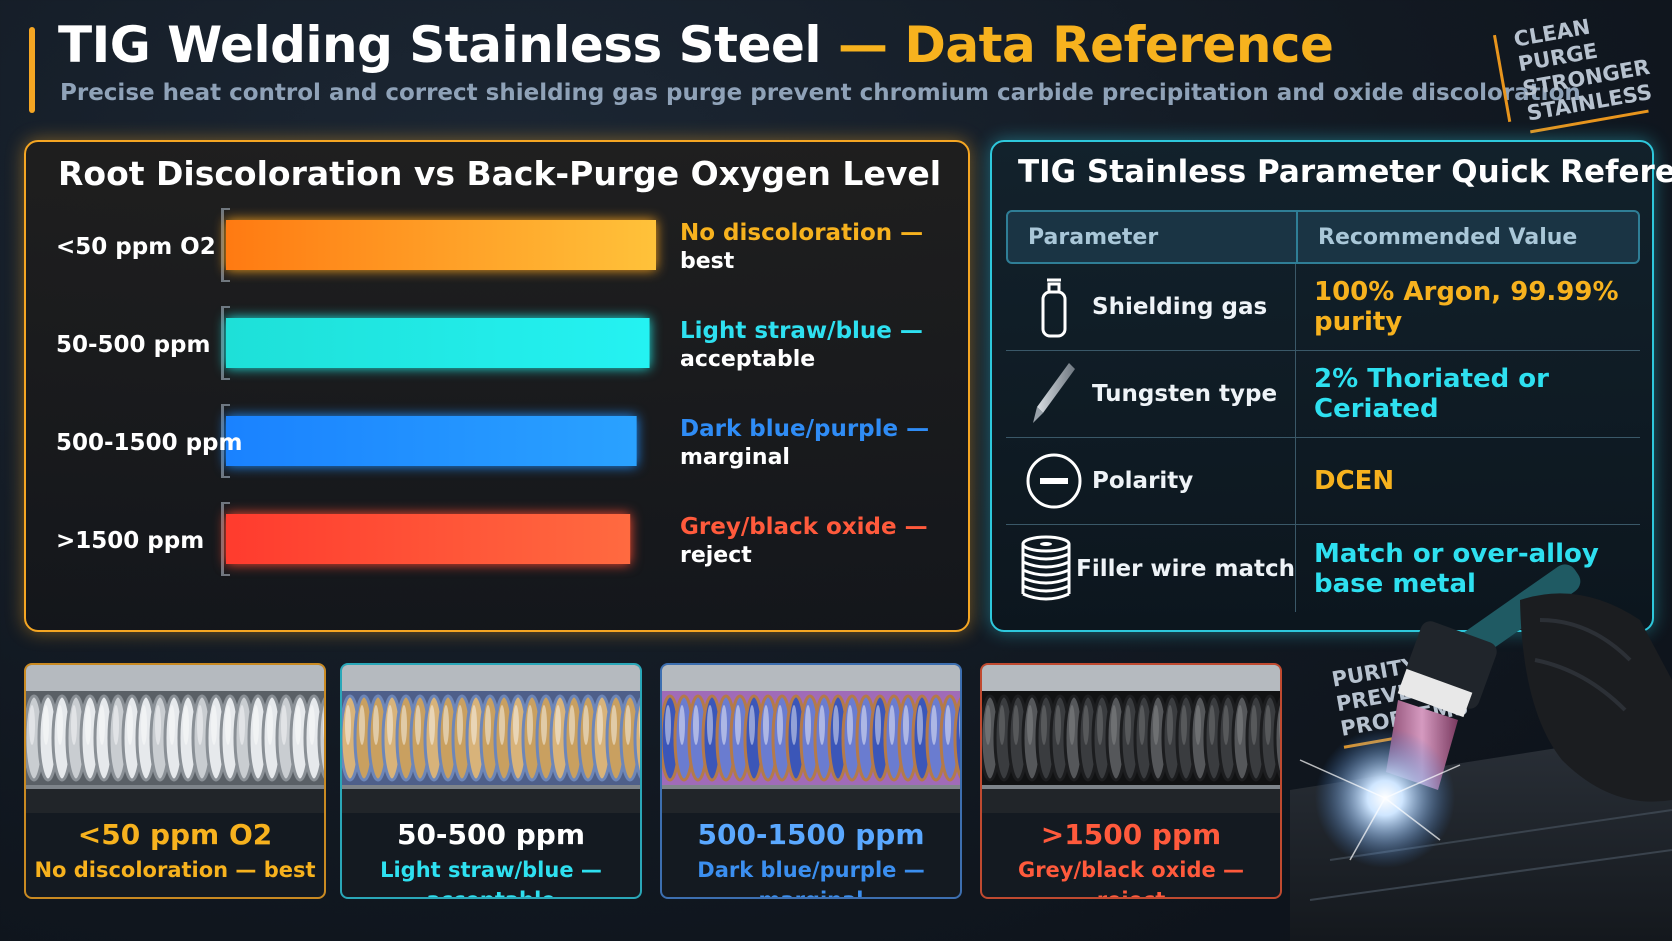 The width and height of the screenshot is (1672, 941). I want to click on sample-ppm-label: 50-500 ppm, so click(491, 834).